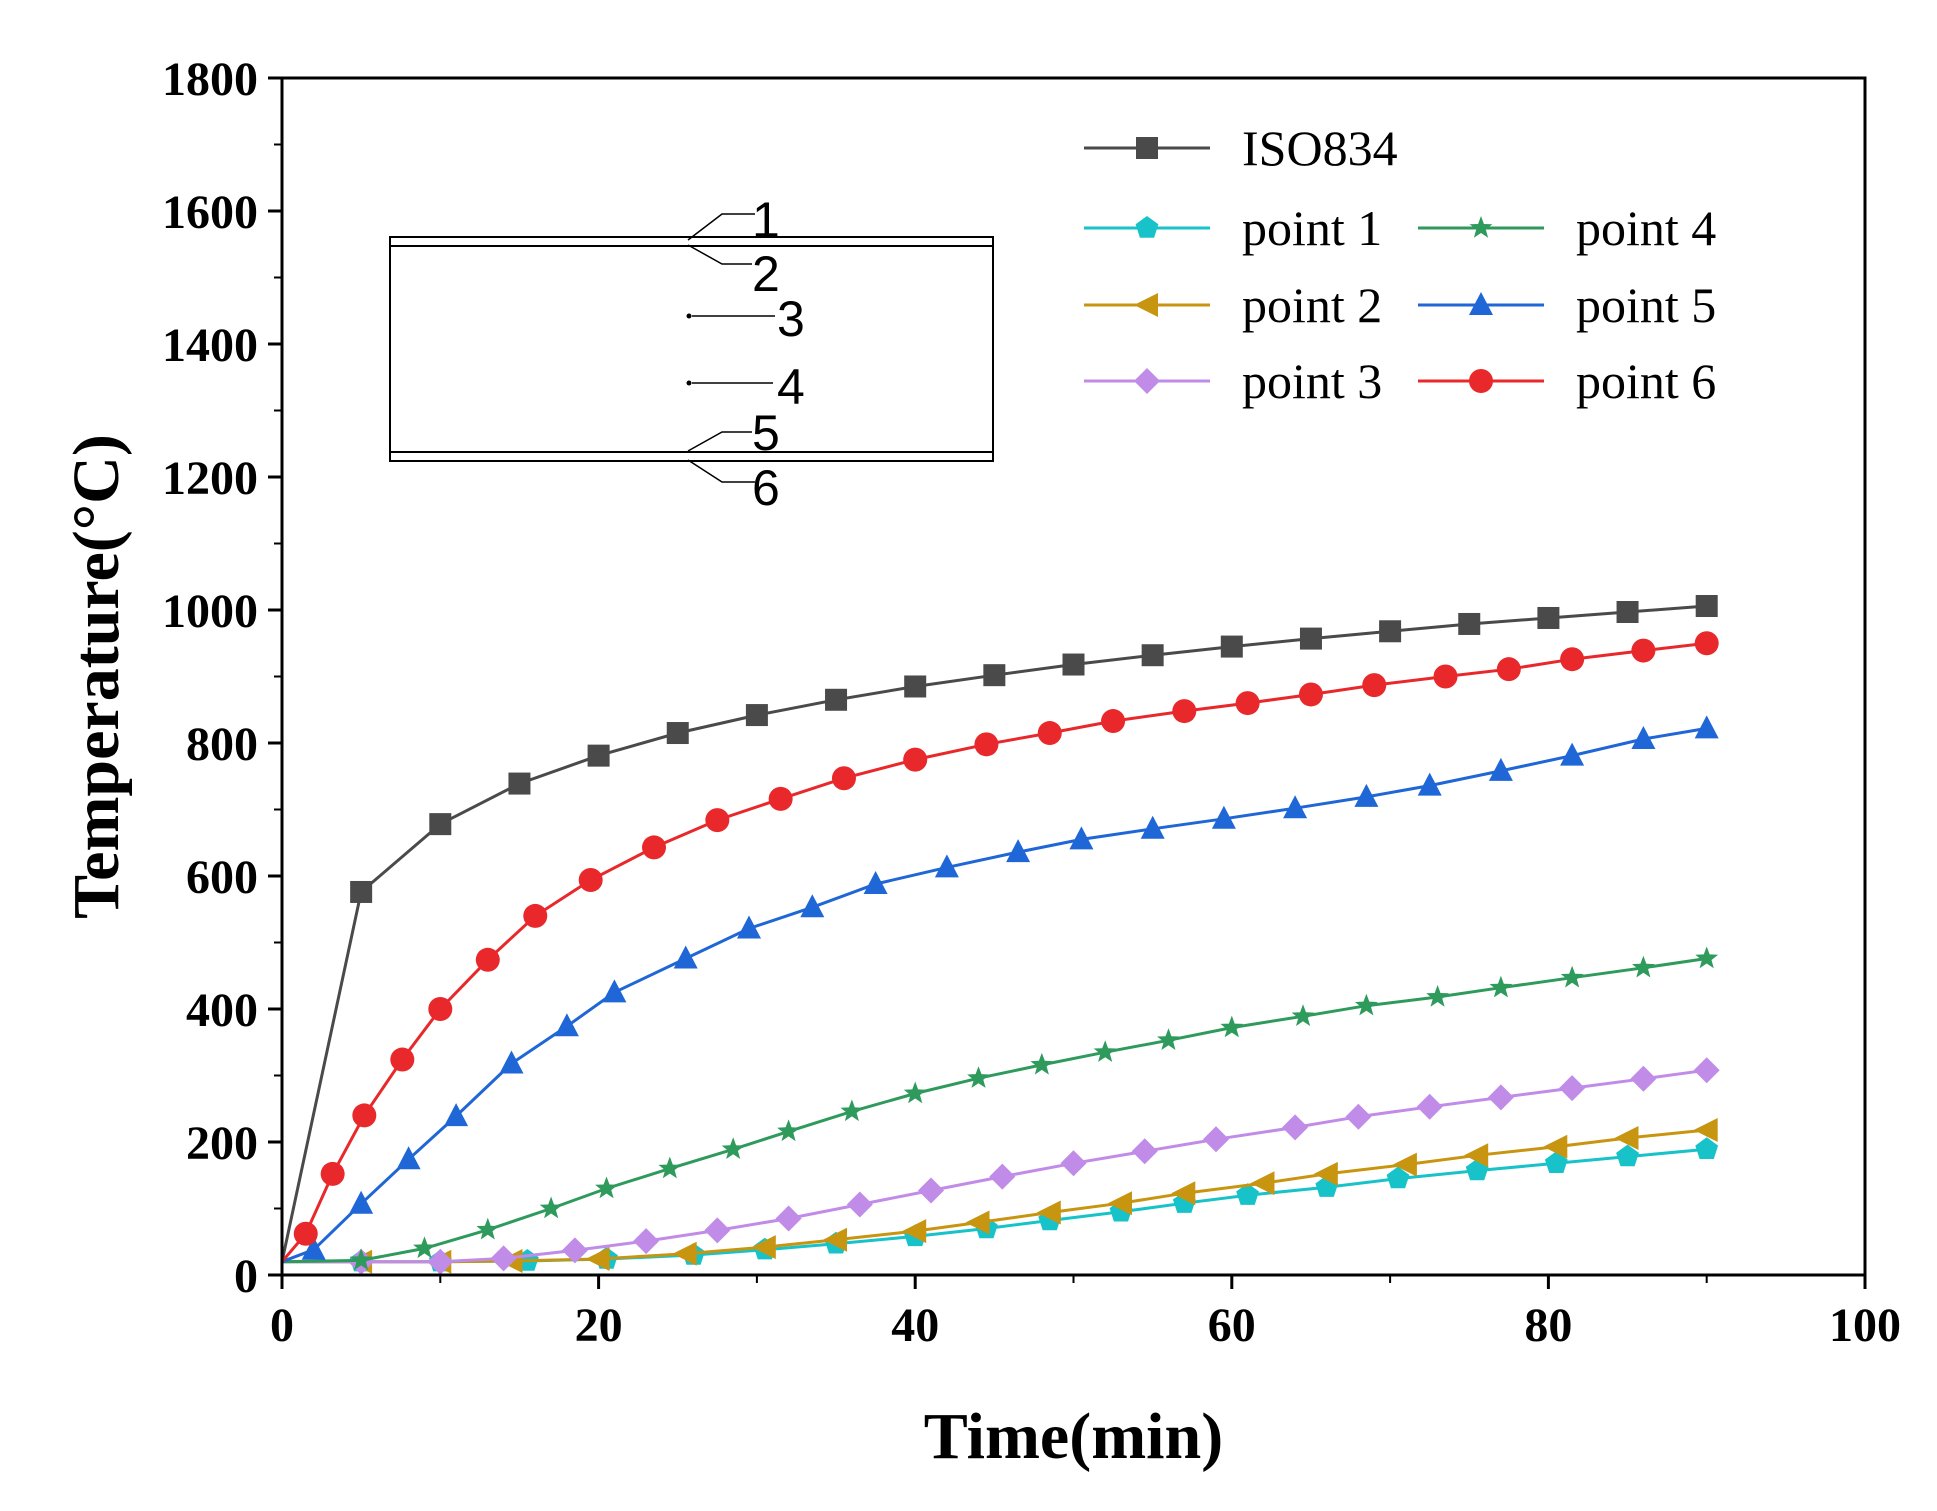 Image resolution: width=1937 pixels, height=1511 pixels. I want to click on legend-entry-iso834: ISO834, so click(1241, 148).